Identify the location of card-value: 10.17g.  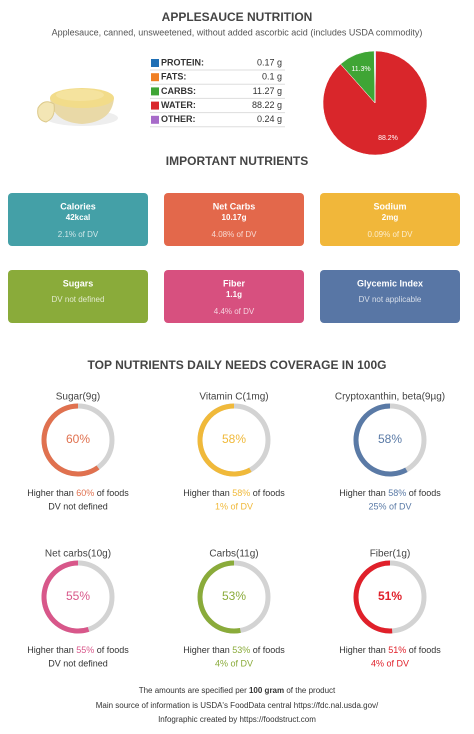
(234, 217).